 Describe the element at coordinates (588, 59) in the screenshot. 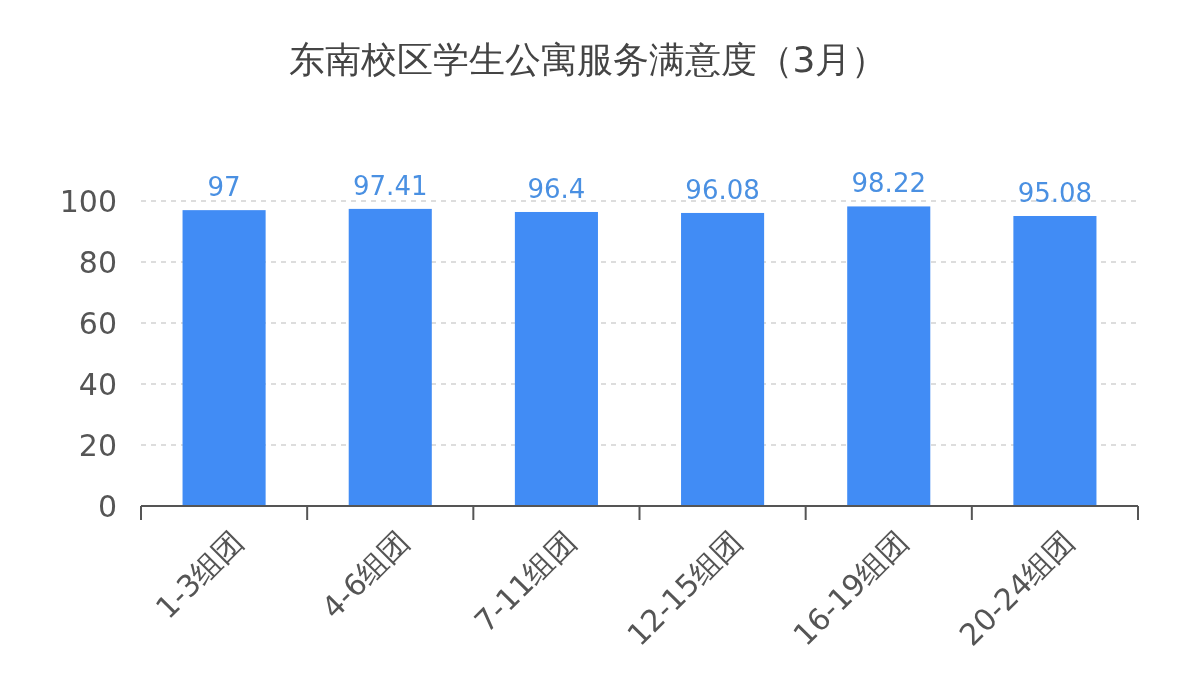

I see `chart-title: 东南校区学生公寓服务满意度（3月）` at that location.